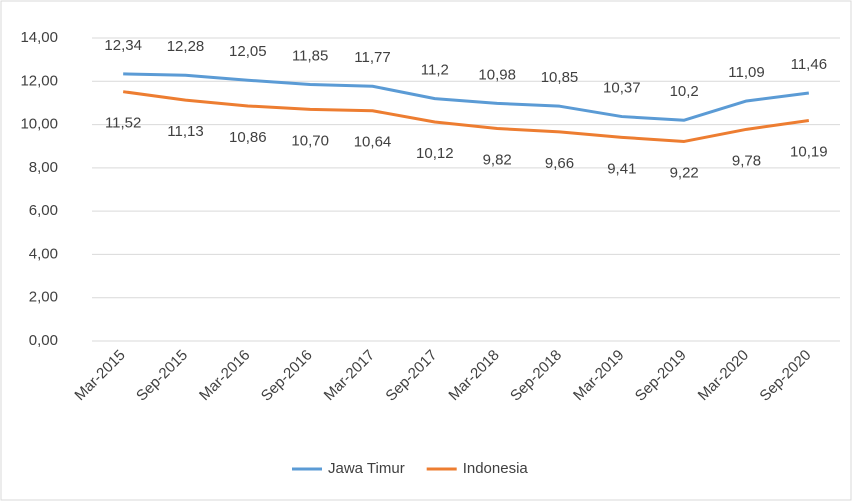  What do you see at coordinates (39, 80) in the screenshot?
I see `y-tick-label: 12,00` at bounding box center [39, 80].